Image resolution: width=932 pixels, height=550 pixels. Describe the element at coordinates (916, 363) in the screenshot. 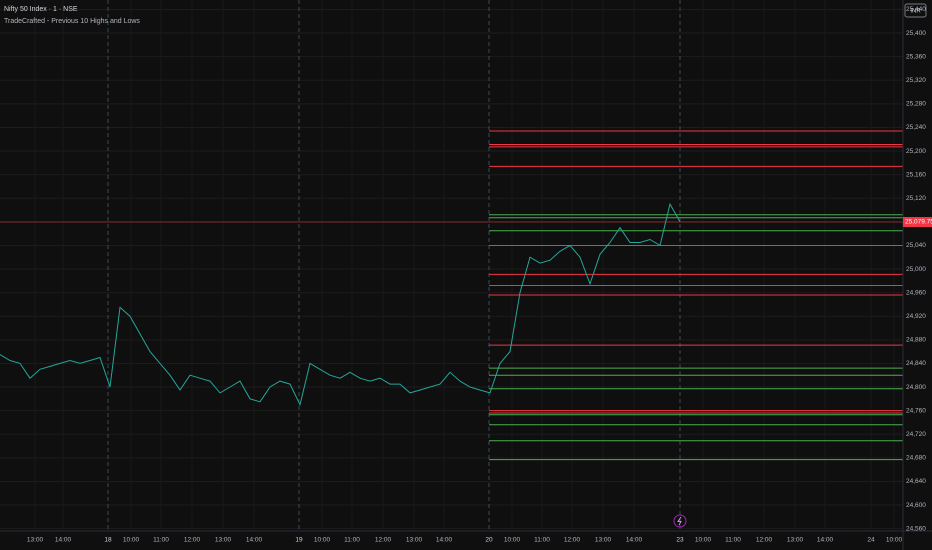

I see `y-tick-label: 24,840` at that location.